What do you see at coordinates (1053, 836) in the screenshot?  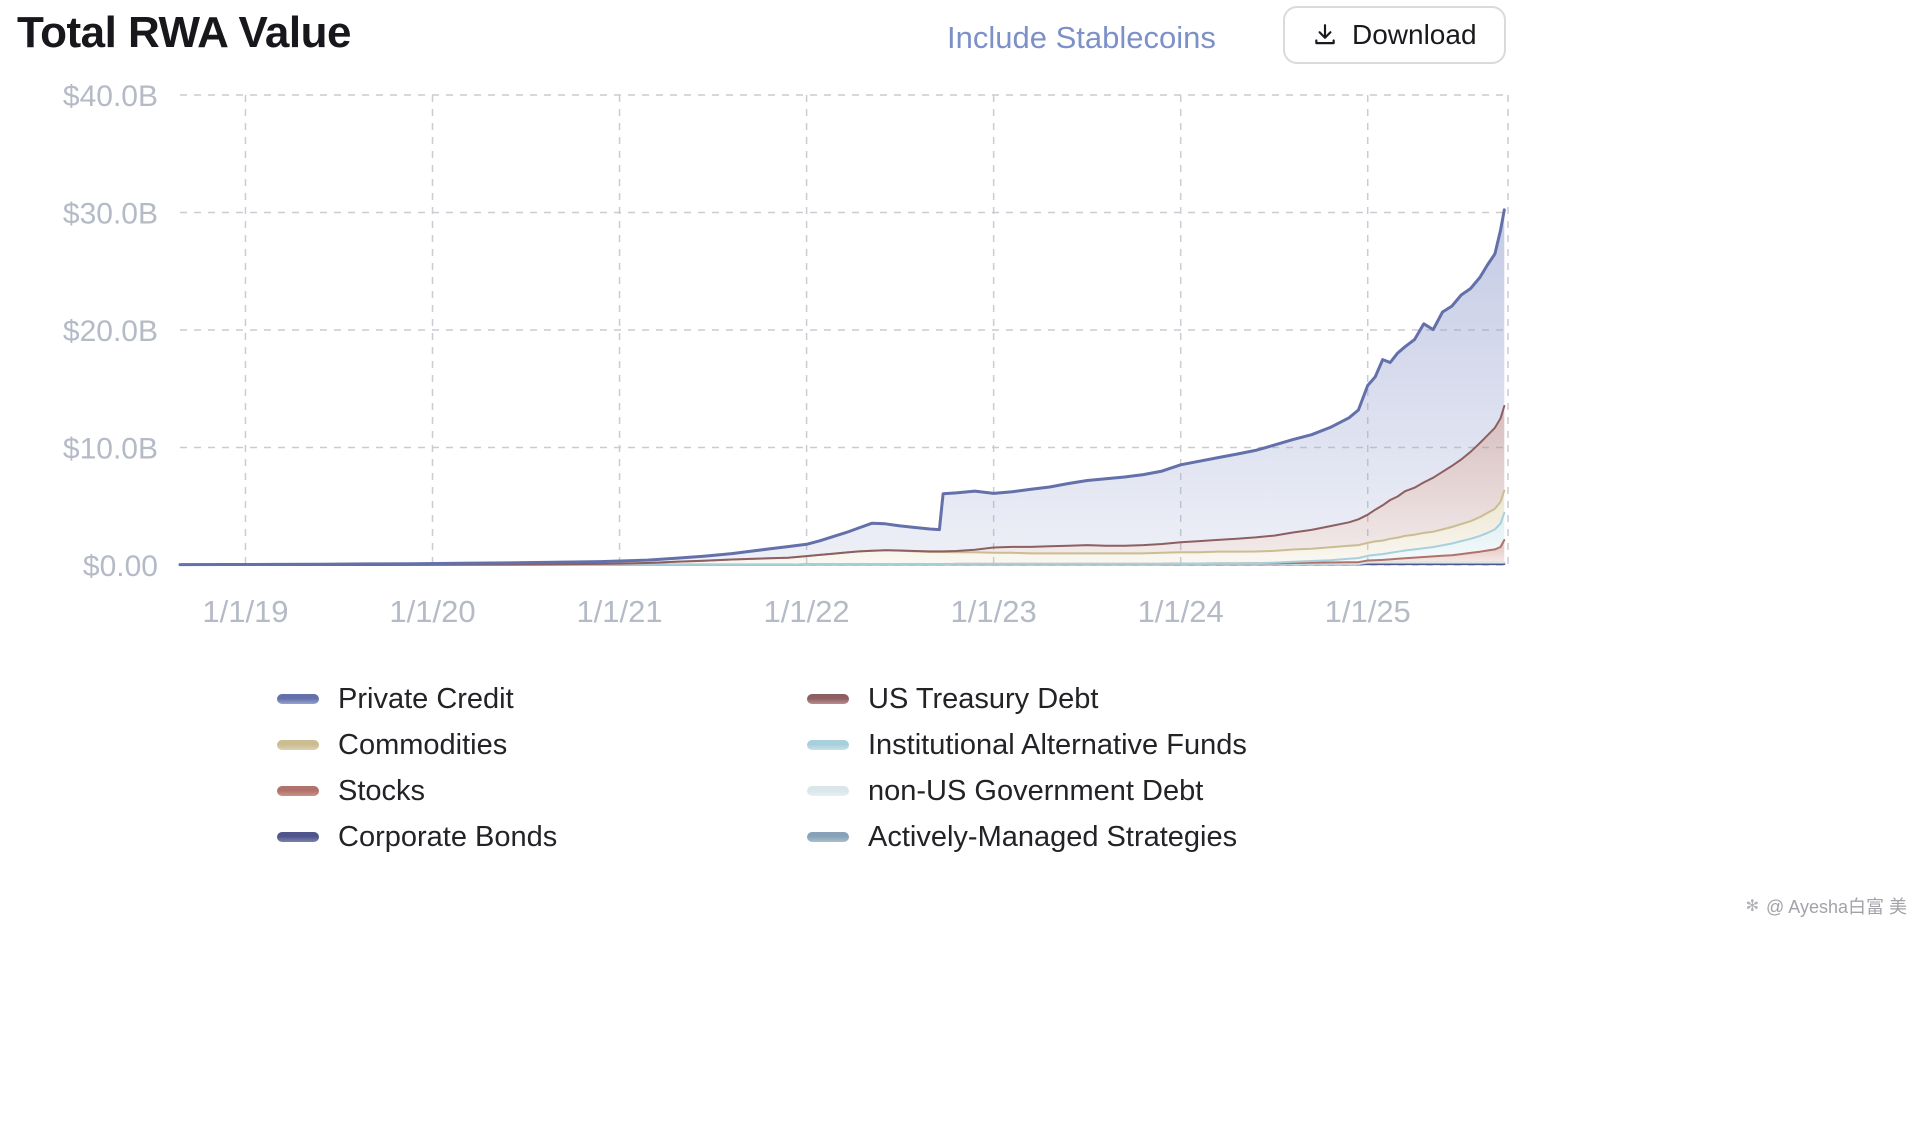 I see `legend-label-actively_managed: Actively-Managed Strategies` at bounding box center [1053, 836].